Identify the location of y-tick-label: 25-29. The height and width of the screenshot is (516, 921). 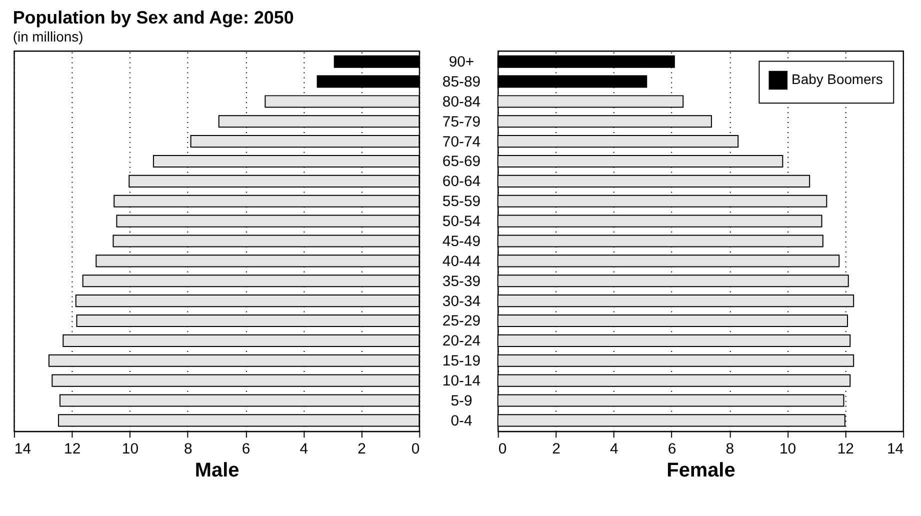
(461, 321).